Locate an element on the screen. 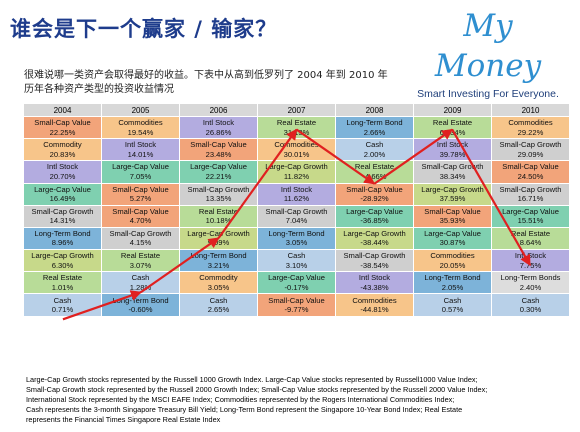 The width and height of the screenshot is (580, 432). return-cell: Small-Cap Value 24.50% is located at coordinates (530, 172).